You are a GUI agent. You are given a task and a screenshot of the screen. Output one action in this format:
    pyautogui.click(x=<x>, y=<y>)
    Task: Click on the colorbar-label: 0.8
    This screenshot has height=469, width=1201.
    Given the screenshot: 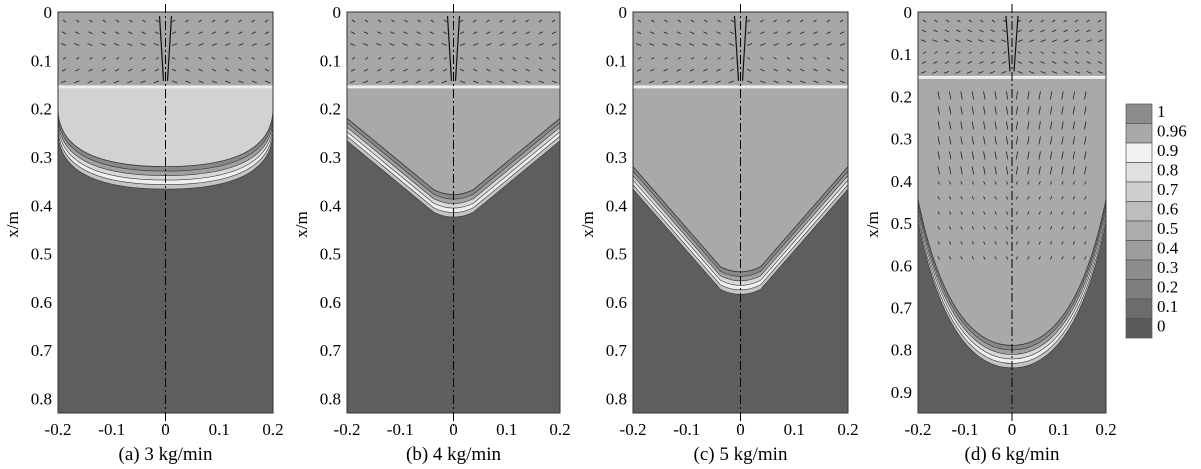 What is the action you would take?
    pyautogui.click(x=1167, y=170)
    